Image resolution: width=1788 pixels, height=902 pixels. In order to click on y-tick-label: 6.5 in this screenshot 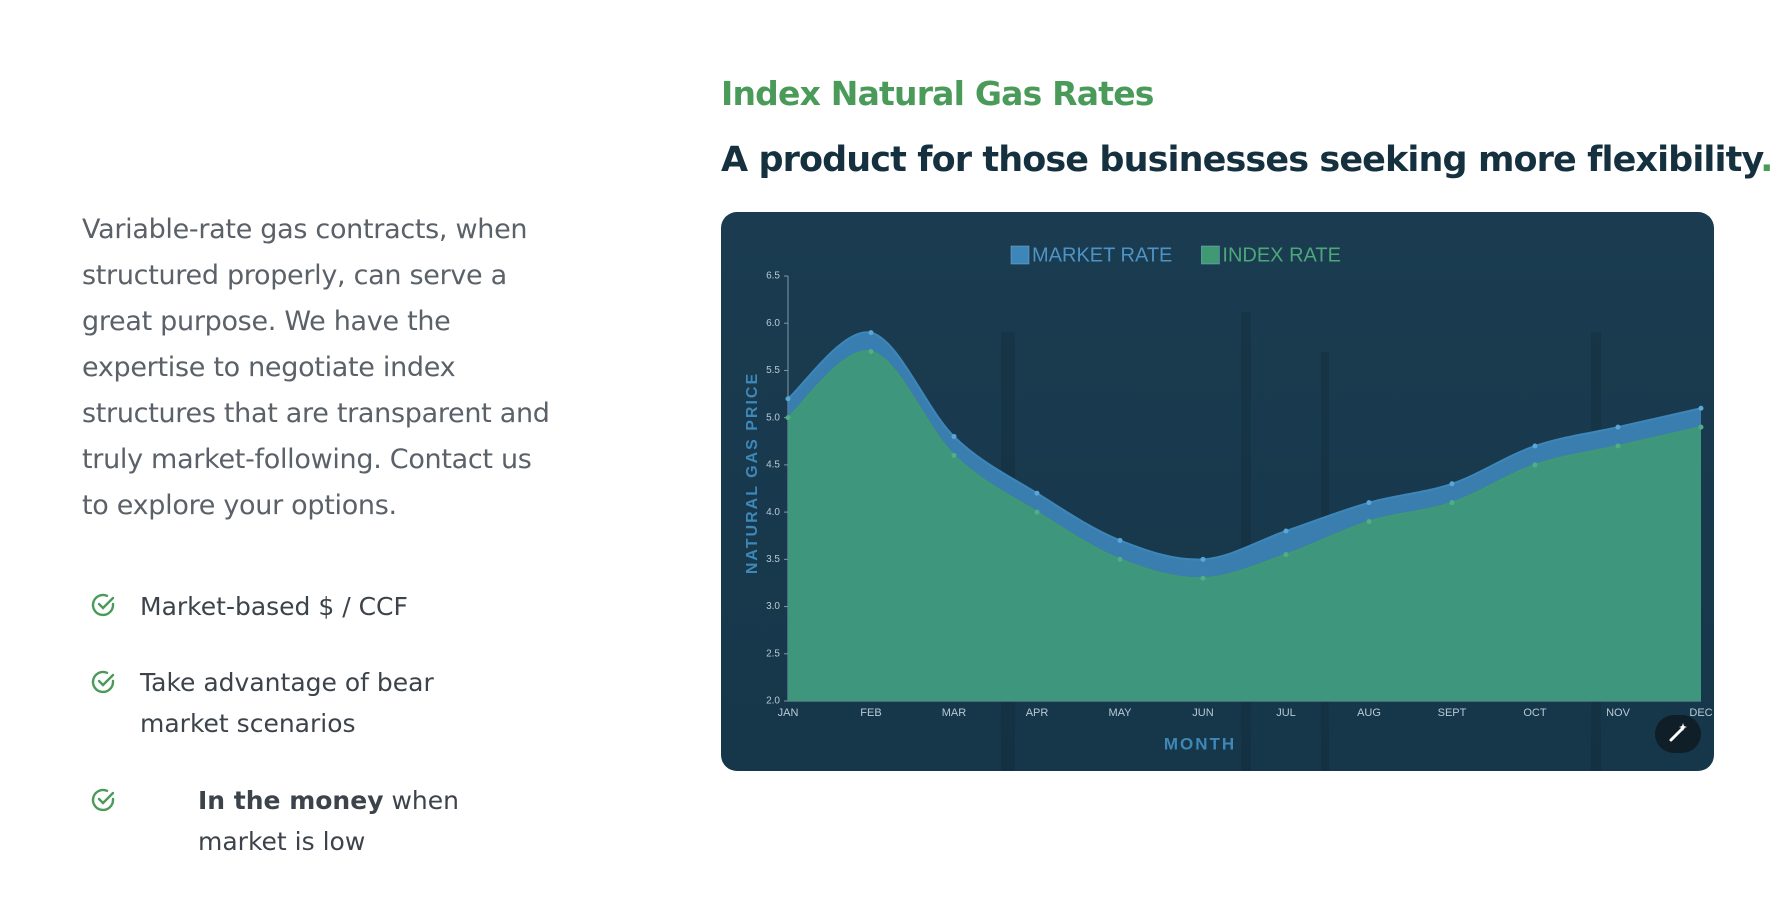, I will do `click(773, 276)`.